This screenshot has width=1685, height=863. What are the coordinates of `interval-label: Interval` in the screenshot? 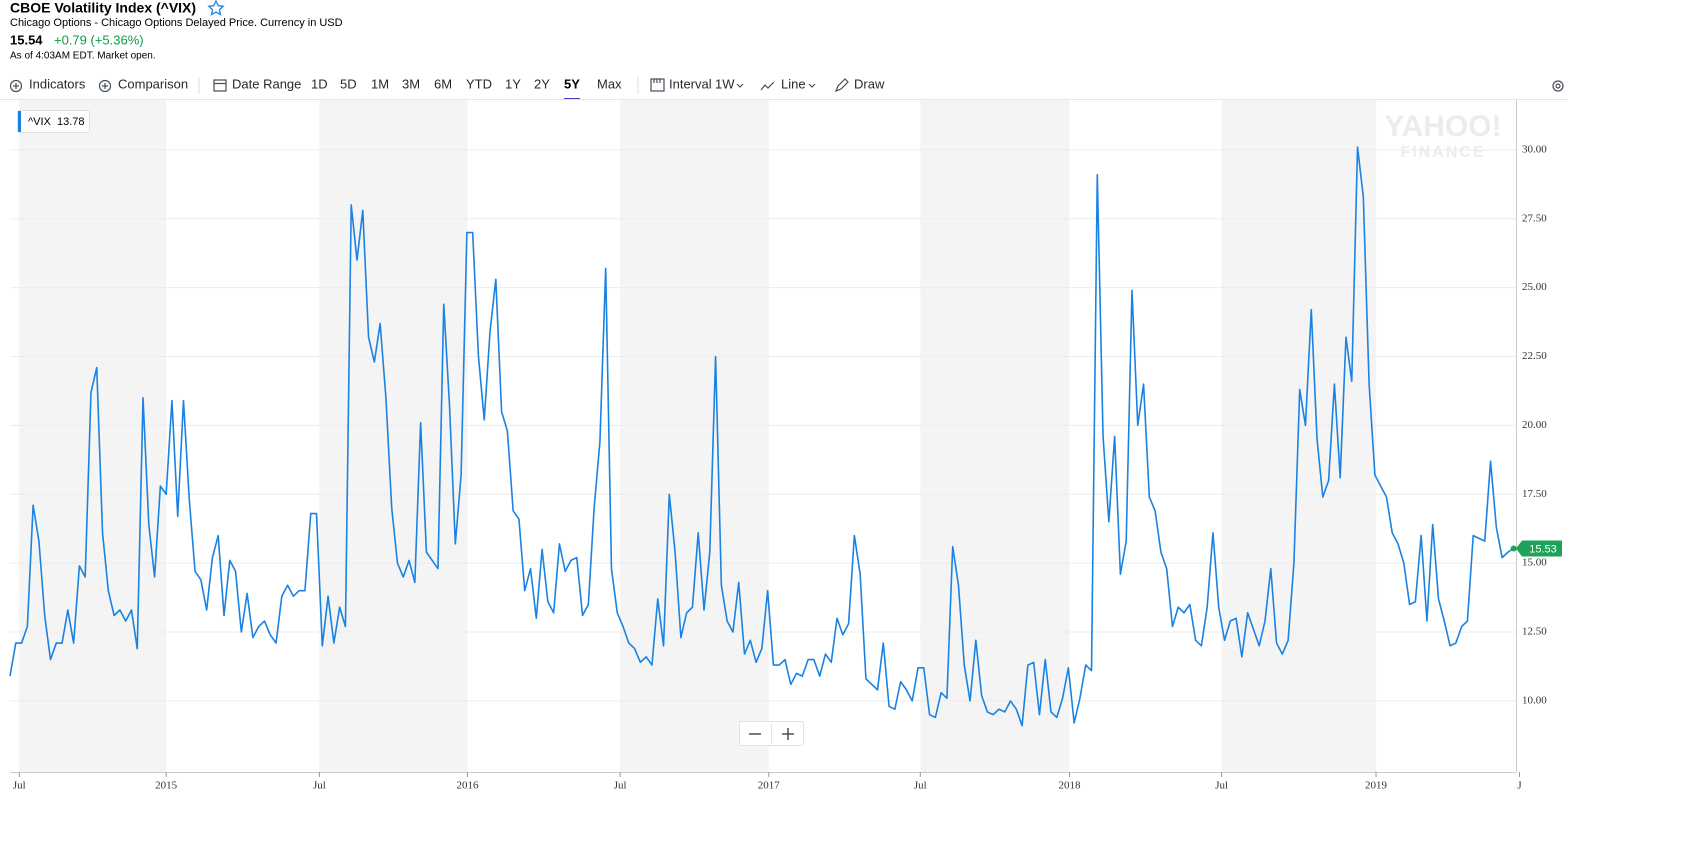 It's located at (690, 83).